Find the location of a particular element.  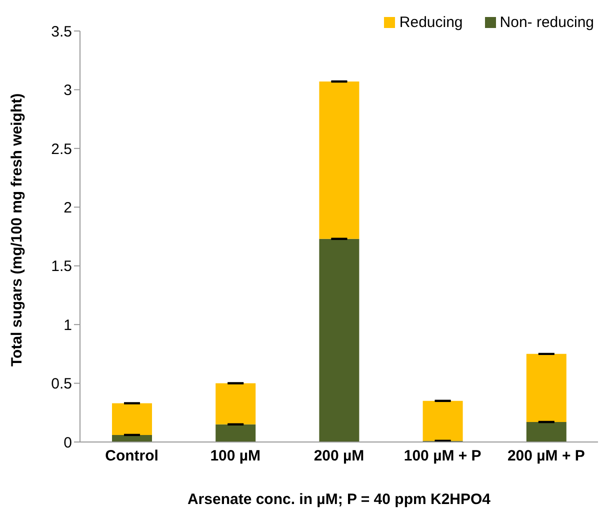

legend-label: Reducing is located at coordinates (431, 22).